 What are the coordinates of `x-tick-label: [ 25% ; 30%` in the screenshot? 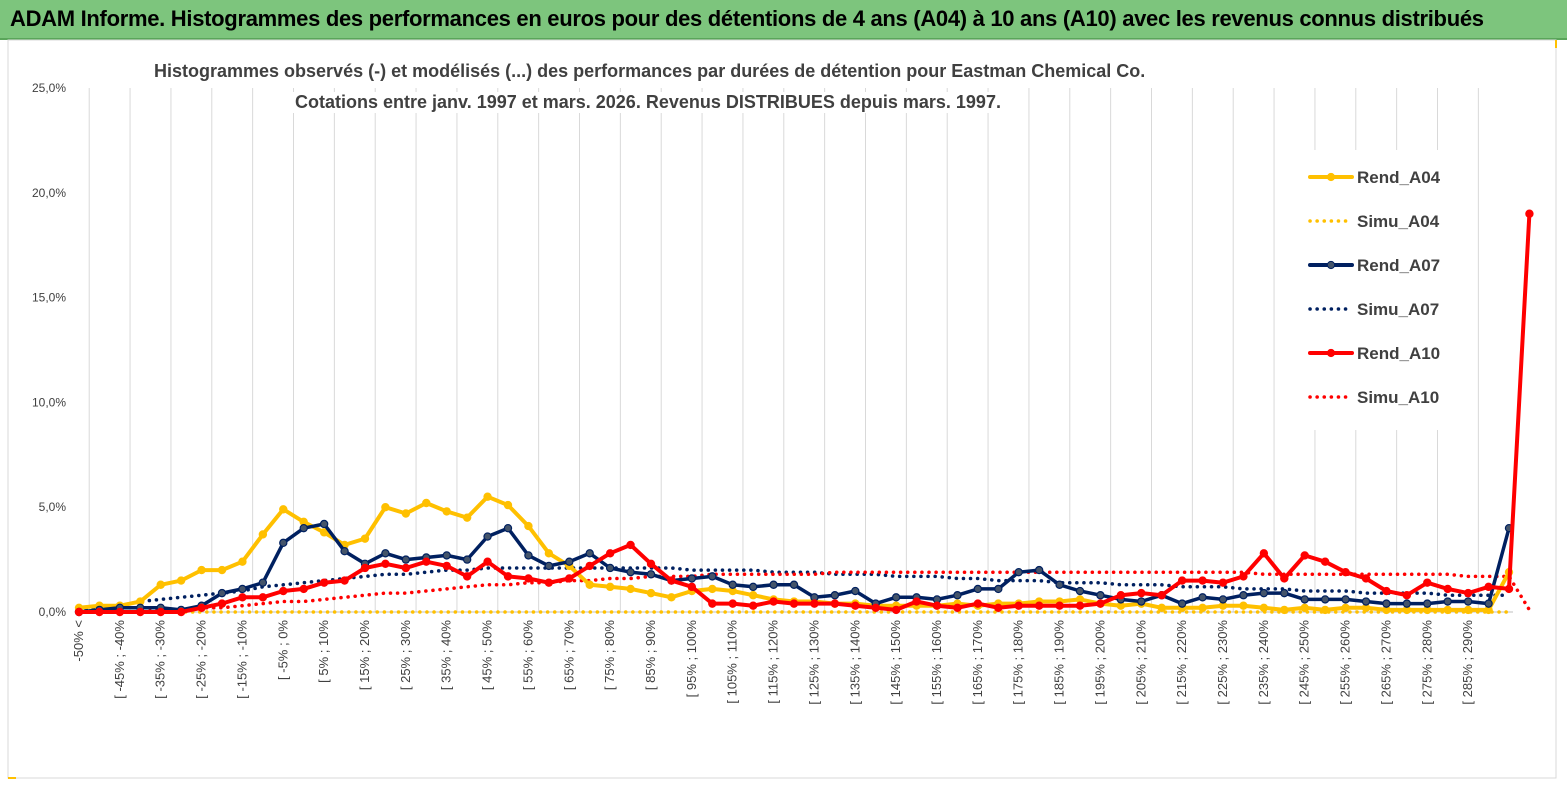 It's located at (405, 655).